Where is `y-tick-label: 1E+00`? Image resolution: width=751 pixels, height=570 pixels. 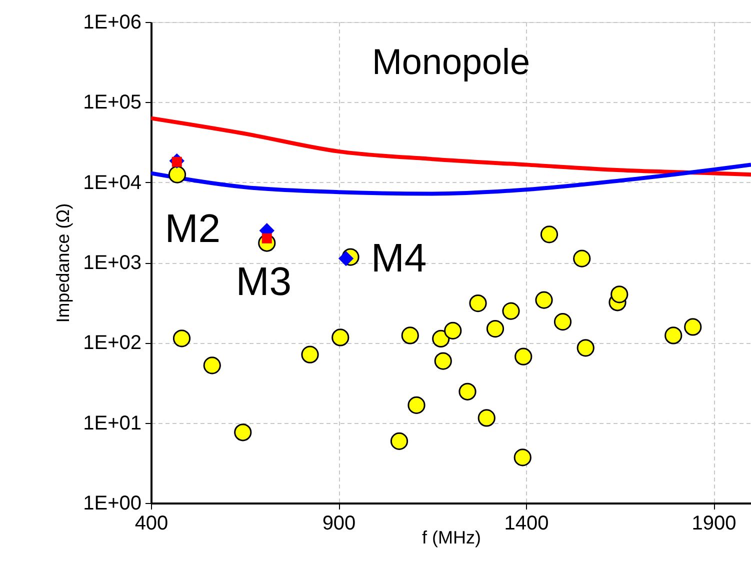 y-tick-label: 1E+00 is located at coordinates (112, 503).